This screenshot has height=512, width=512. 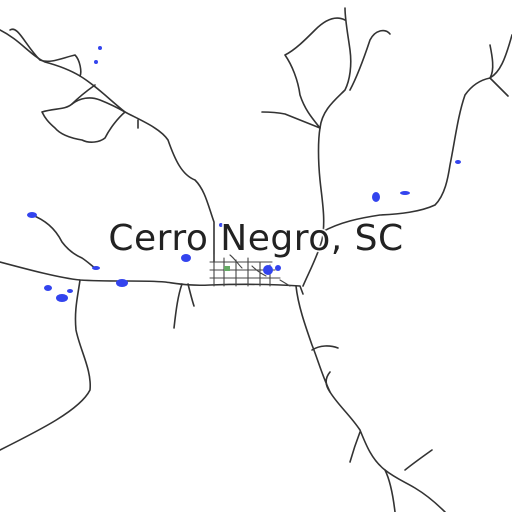 What do you see at coordinates (250, 270) in the screenshot?
I see `town-streets` at bounding box center [250, 270].